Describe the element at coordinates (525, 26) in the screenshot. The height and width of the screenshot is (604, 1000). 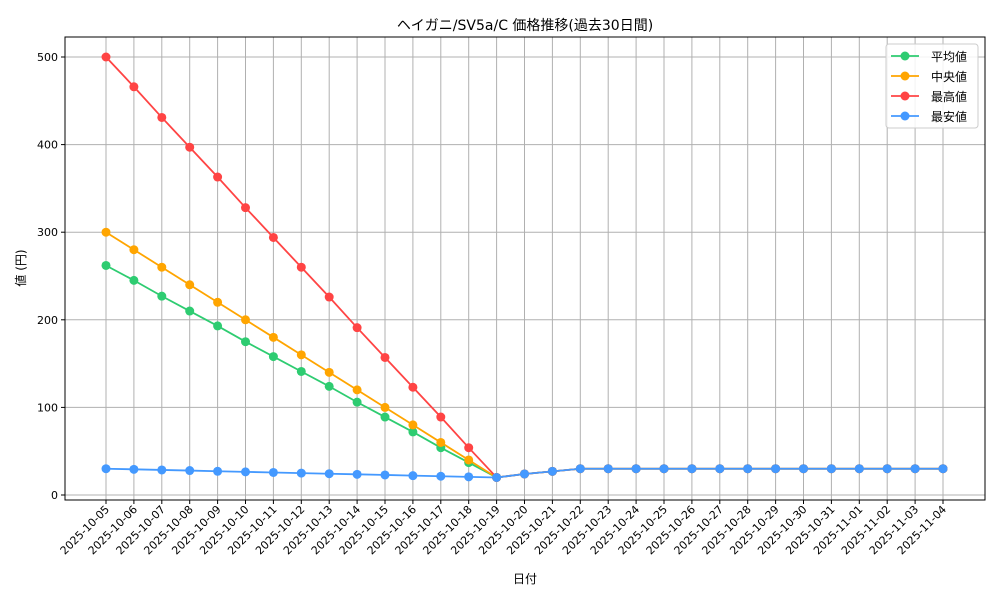
I see `chart-title: ヘイガニ/SV5a/C 価格推移(過去30日間)` at that location.